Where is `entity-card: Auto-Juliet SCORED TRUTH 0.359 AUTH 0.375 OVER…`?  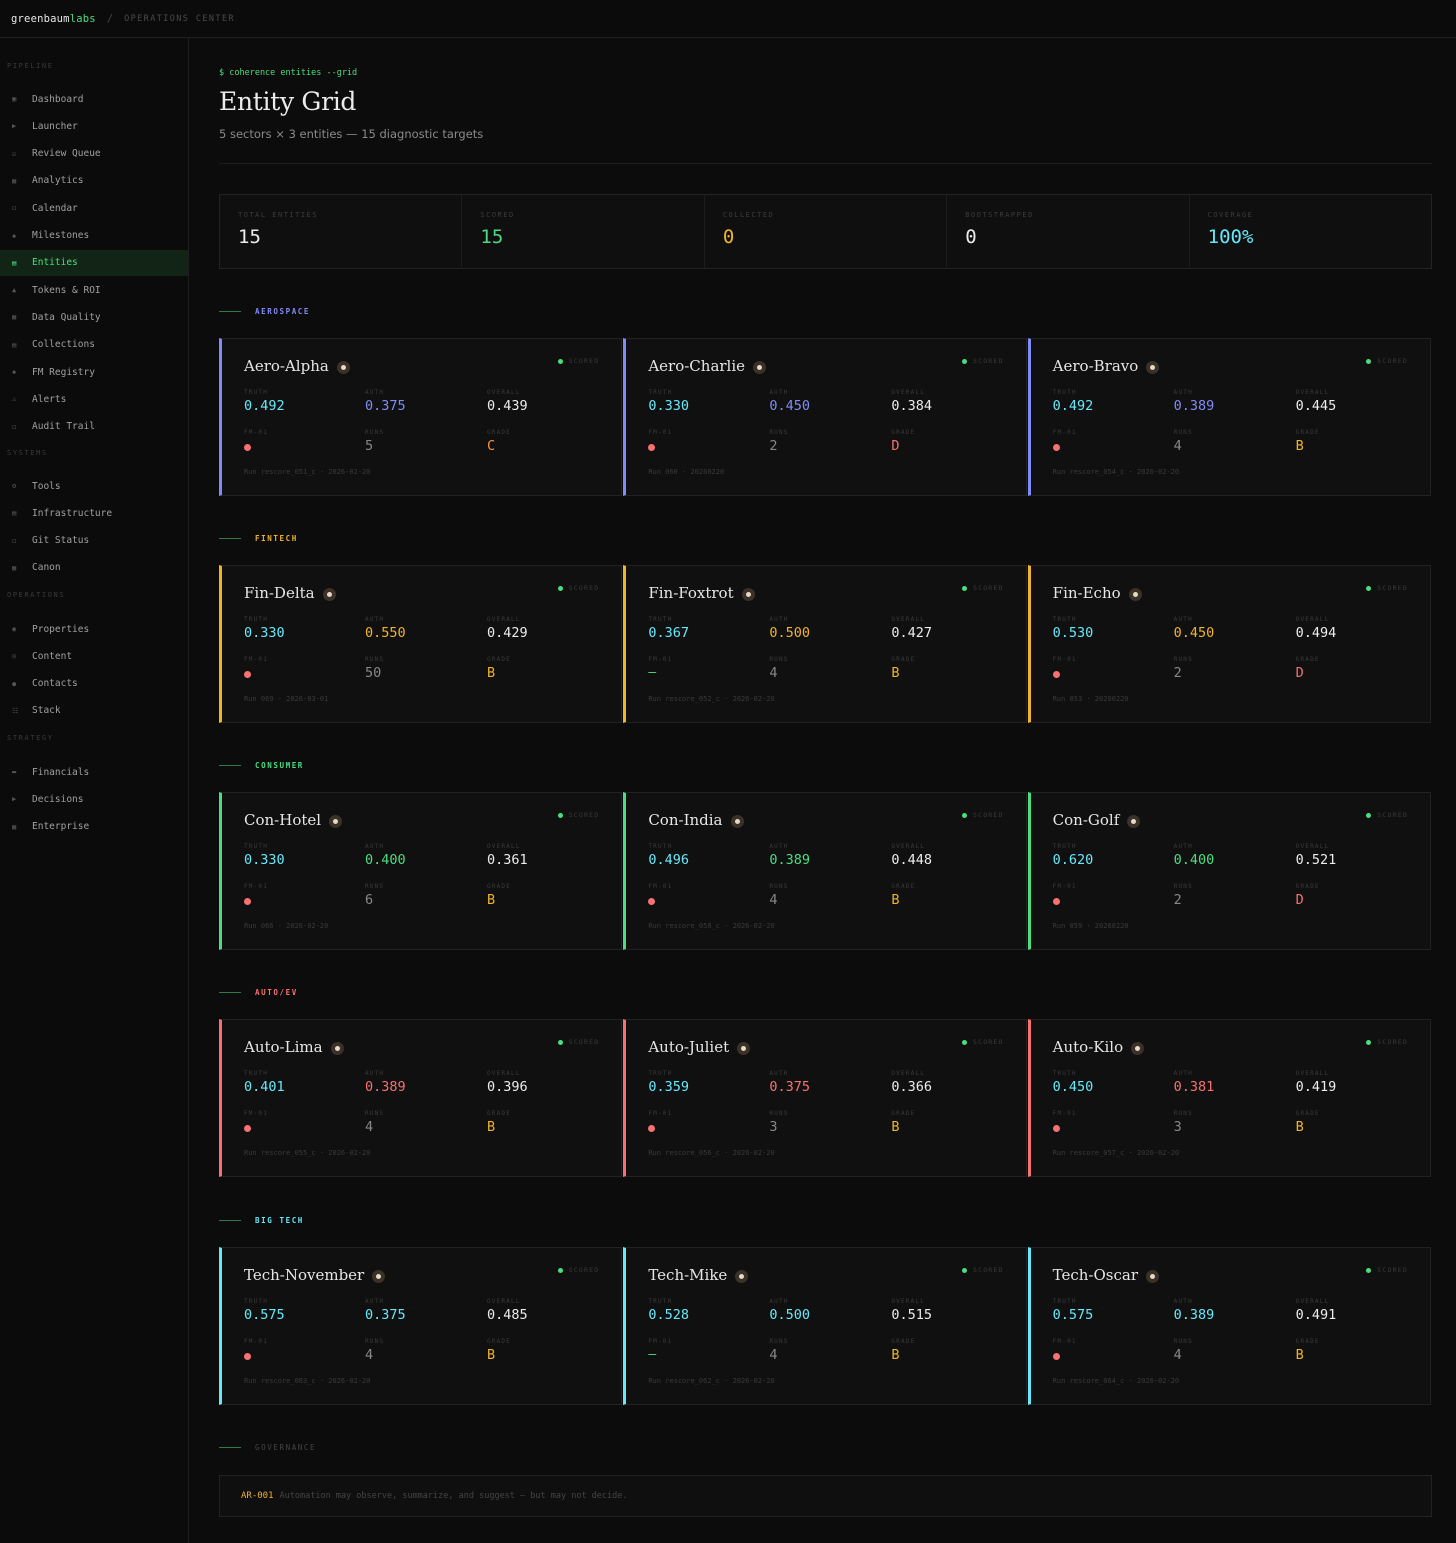
entity-card: Auto-Juliet SCORED TRUTH 0.359 AUTH 0.375 OVER… is located at coordinates (825, 1098).